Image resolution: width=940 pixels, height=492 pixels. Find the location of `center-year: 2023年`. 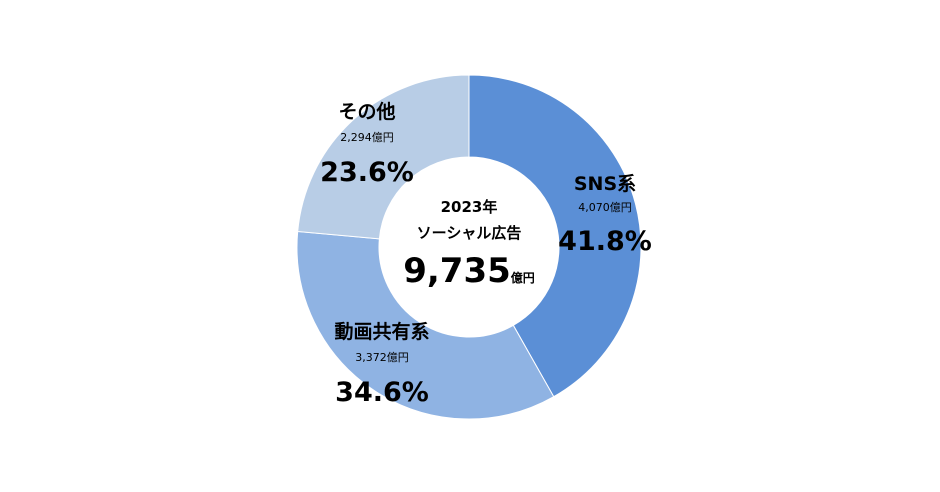

center-year: 2023年 is located at coordinates (469, 207).